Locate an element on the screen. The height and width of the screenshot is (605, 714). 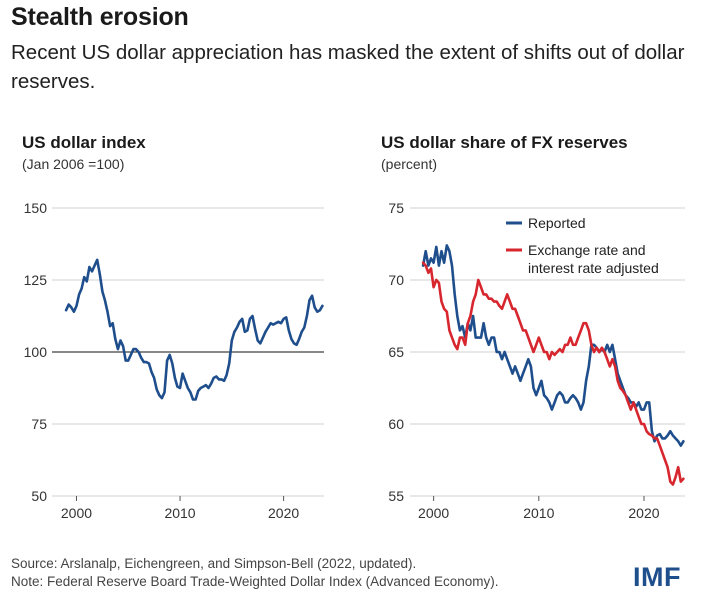
imf-logo: IMF is located at coordinates (657, 577).